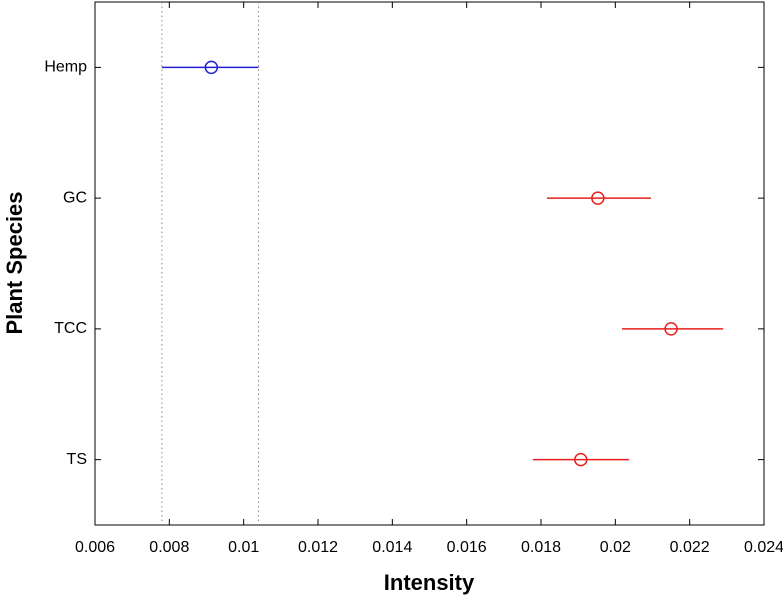 Image resolution: width=783 pixels, height=603 pixels. I want to click on x-tick-label: 0.016, so click(467, 547).